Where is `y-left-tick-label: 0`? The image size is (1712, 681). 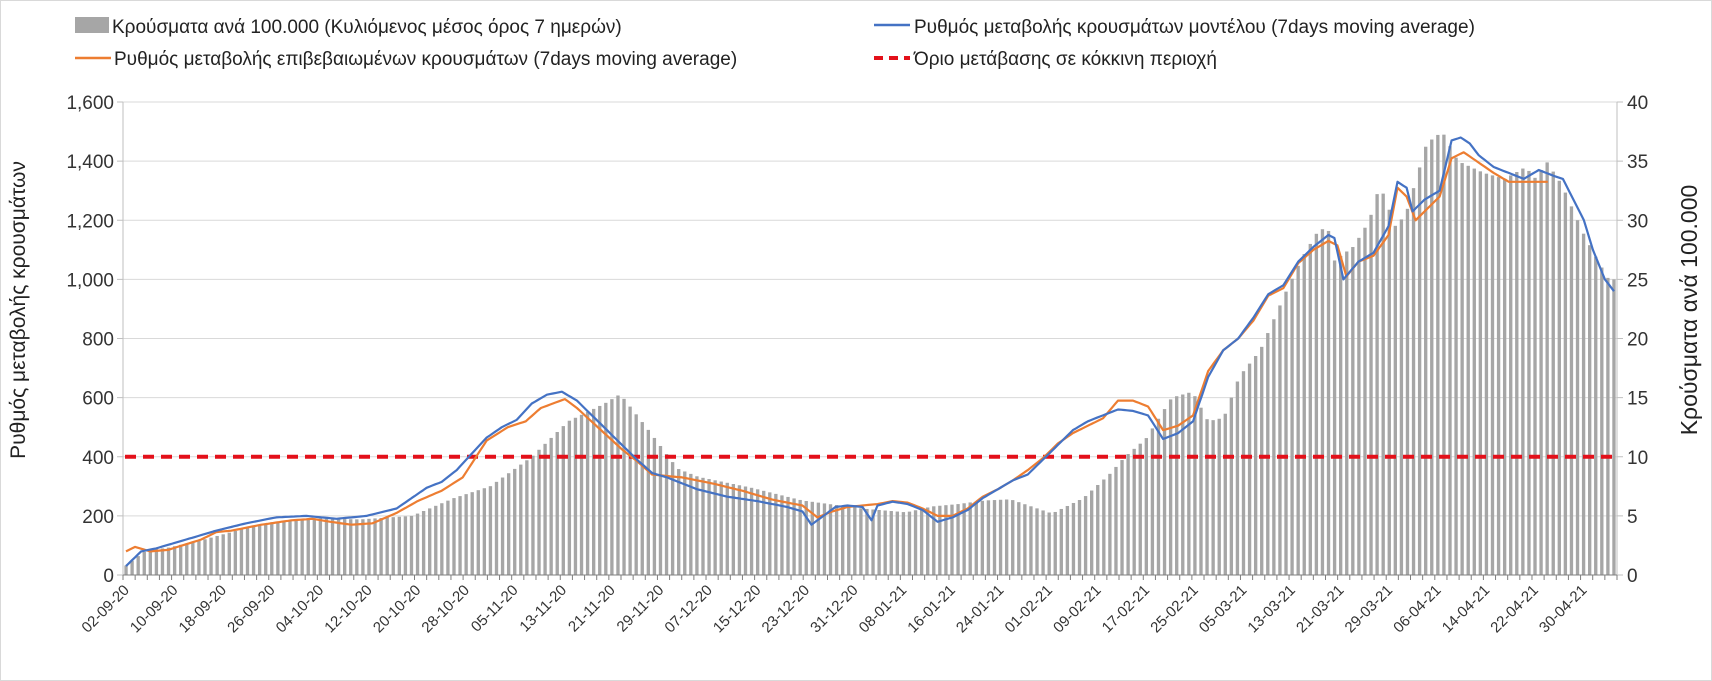 y-left-tick-label: 0 is located at coordinates (108, 576).